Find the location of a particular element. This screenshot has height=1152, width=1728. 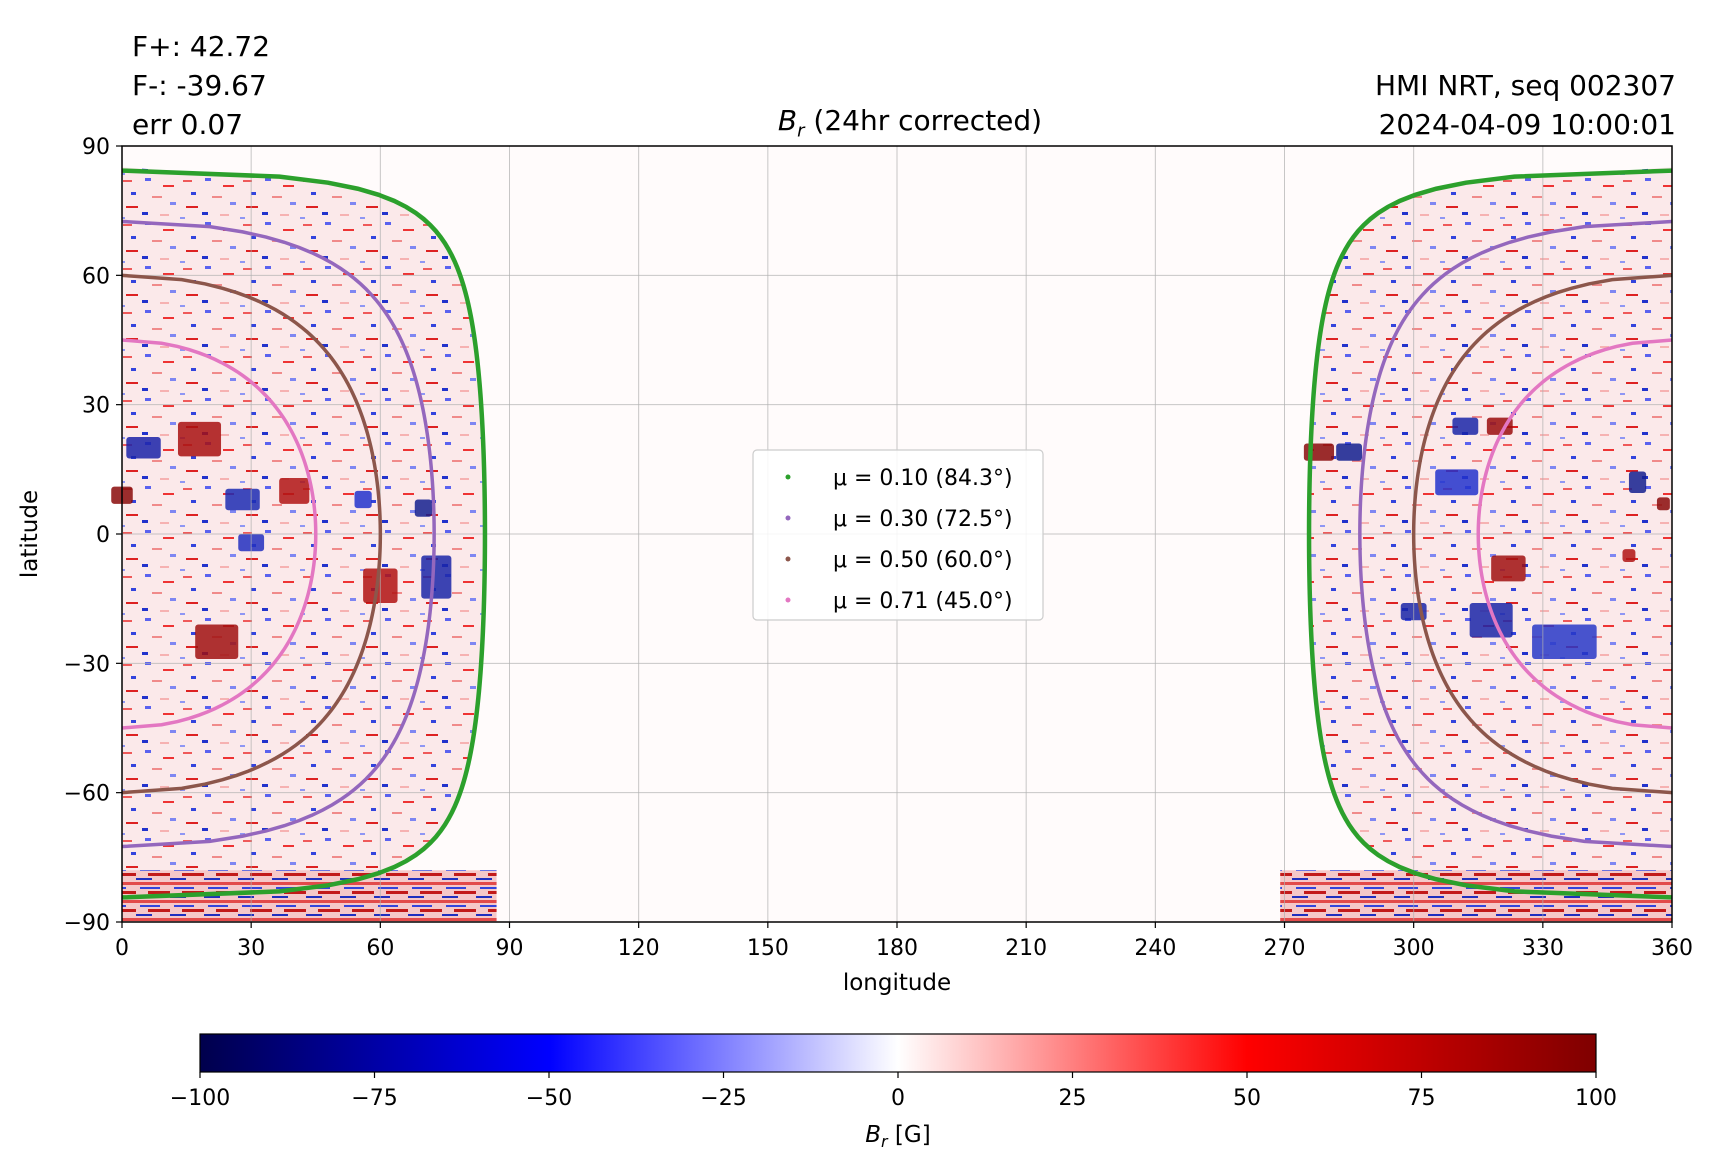

instrument-label: HMI NRT, seq 002307 is located at coordinates (1525, 85).